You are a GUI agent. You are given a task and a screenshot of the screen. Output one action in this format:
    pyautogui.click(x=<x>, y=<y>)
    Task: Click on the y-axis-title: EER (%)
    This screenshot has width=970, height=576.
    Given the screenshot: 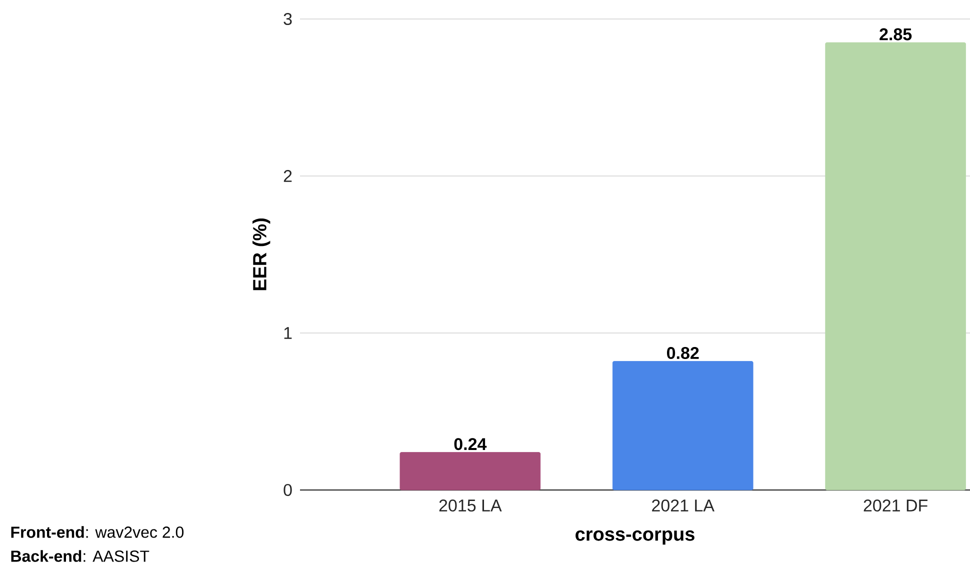 What is the action you would take?
    pyautogui.click(x=261, y=254)
    